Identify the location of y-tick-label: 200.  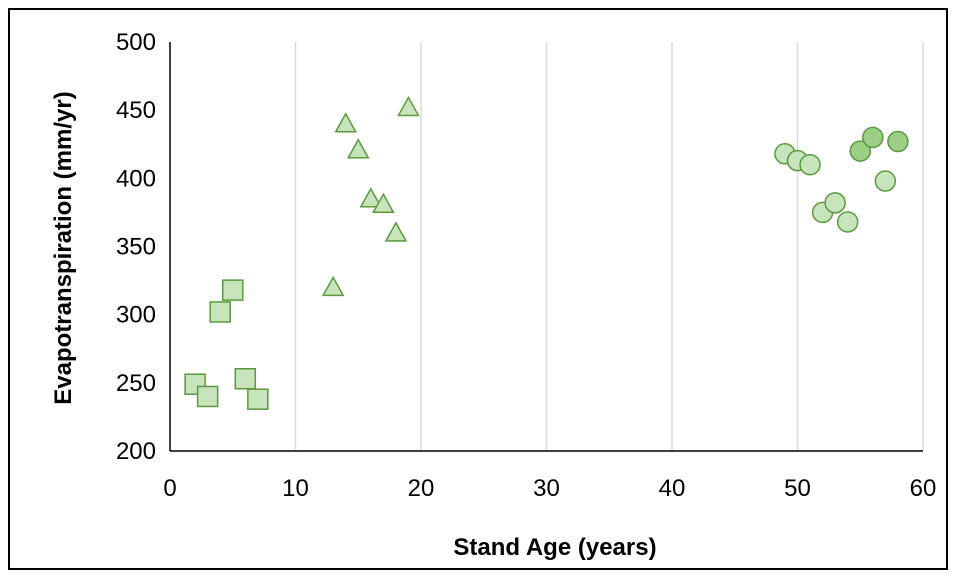
(136, 451).